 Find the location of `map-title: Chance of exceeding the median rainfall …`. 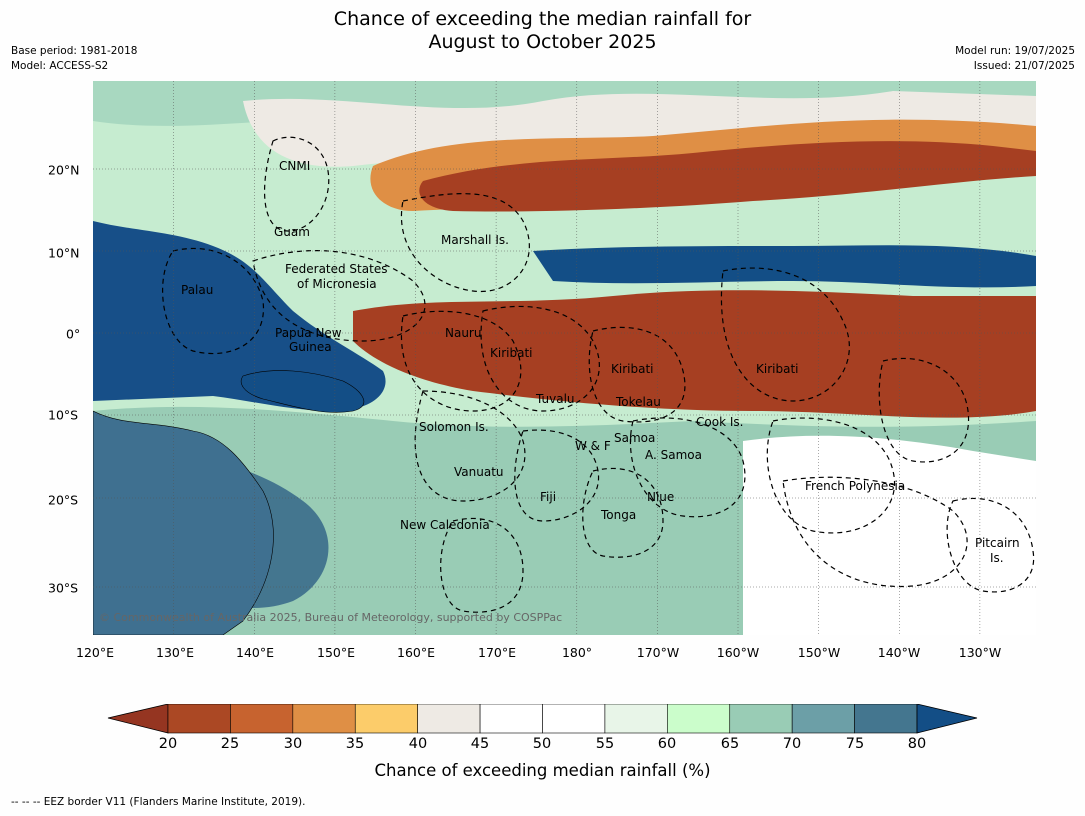

map-title: Chance of exceeding the median rainfall … is located at coordinates (542, 31).